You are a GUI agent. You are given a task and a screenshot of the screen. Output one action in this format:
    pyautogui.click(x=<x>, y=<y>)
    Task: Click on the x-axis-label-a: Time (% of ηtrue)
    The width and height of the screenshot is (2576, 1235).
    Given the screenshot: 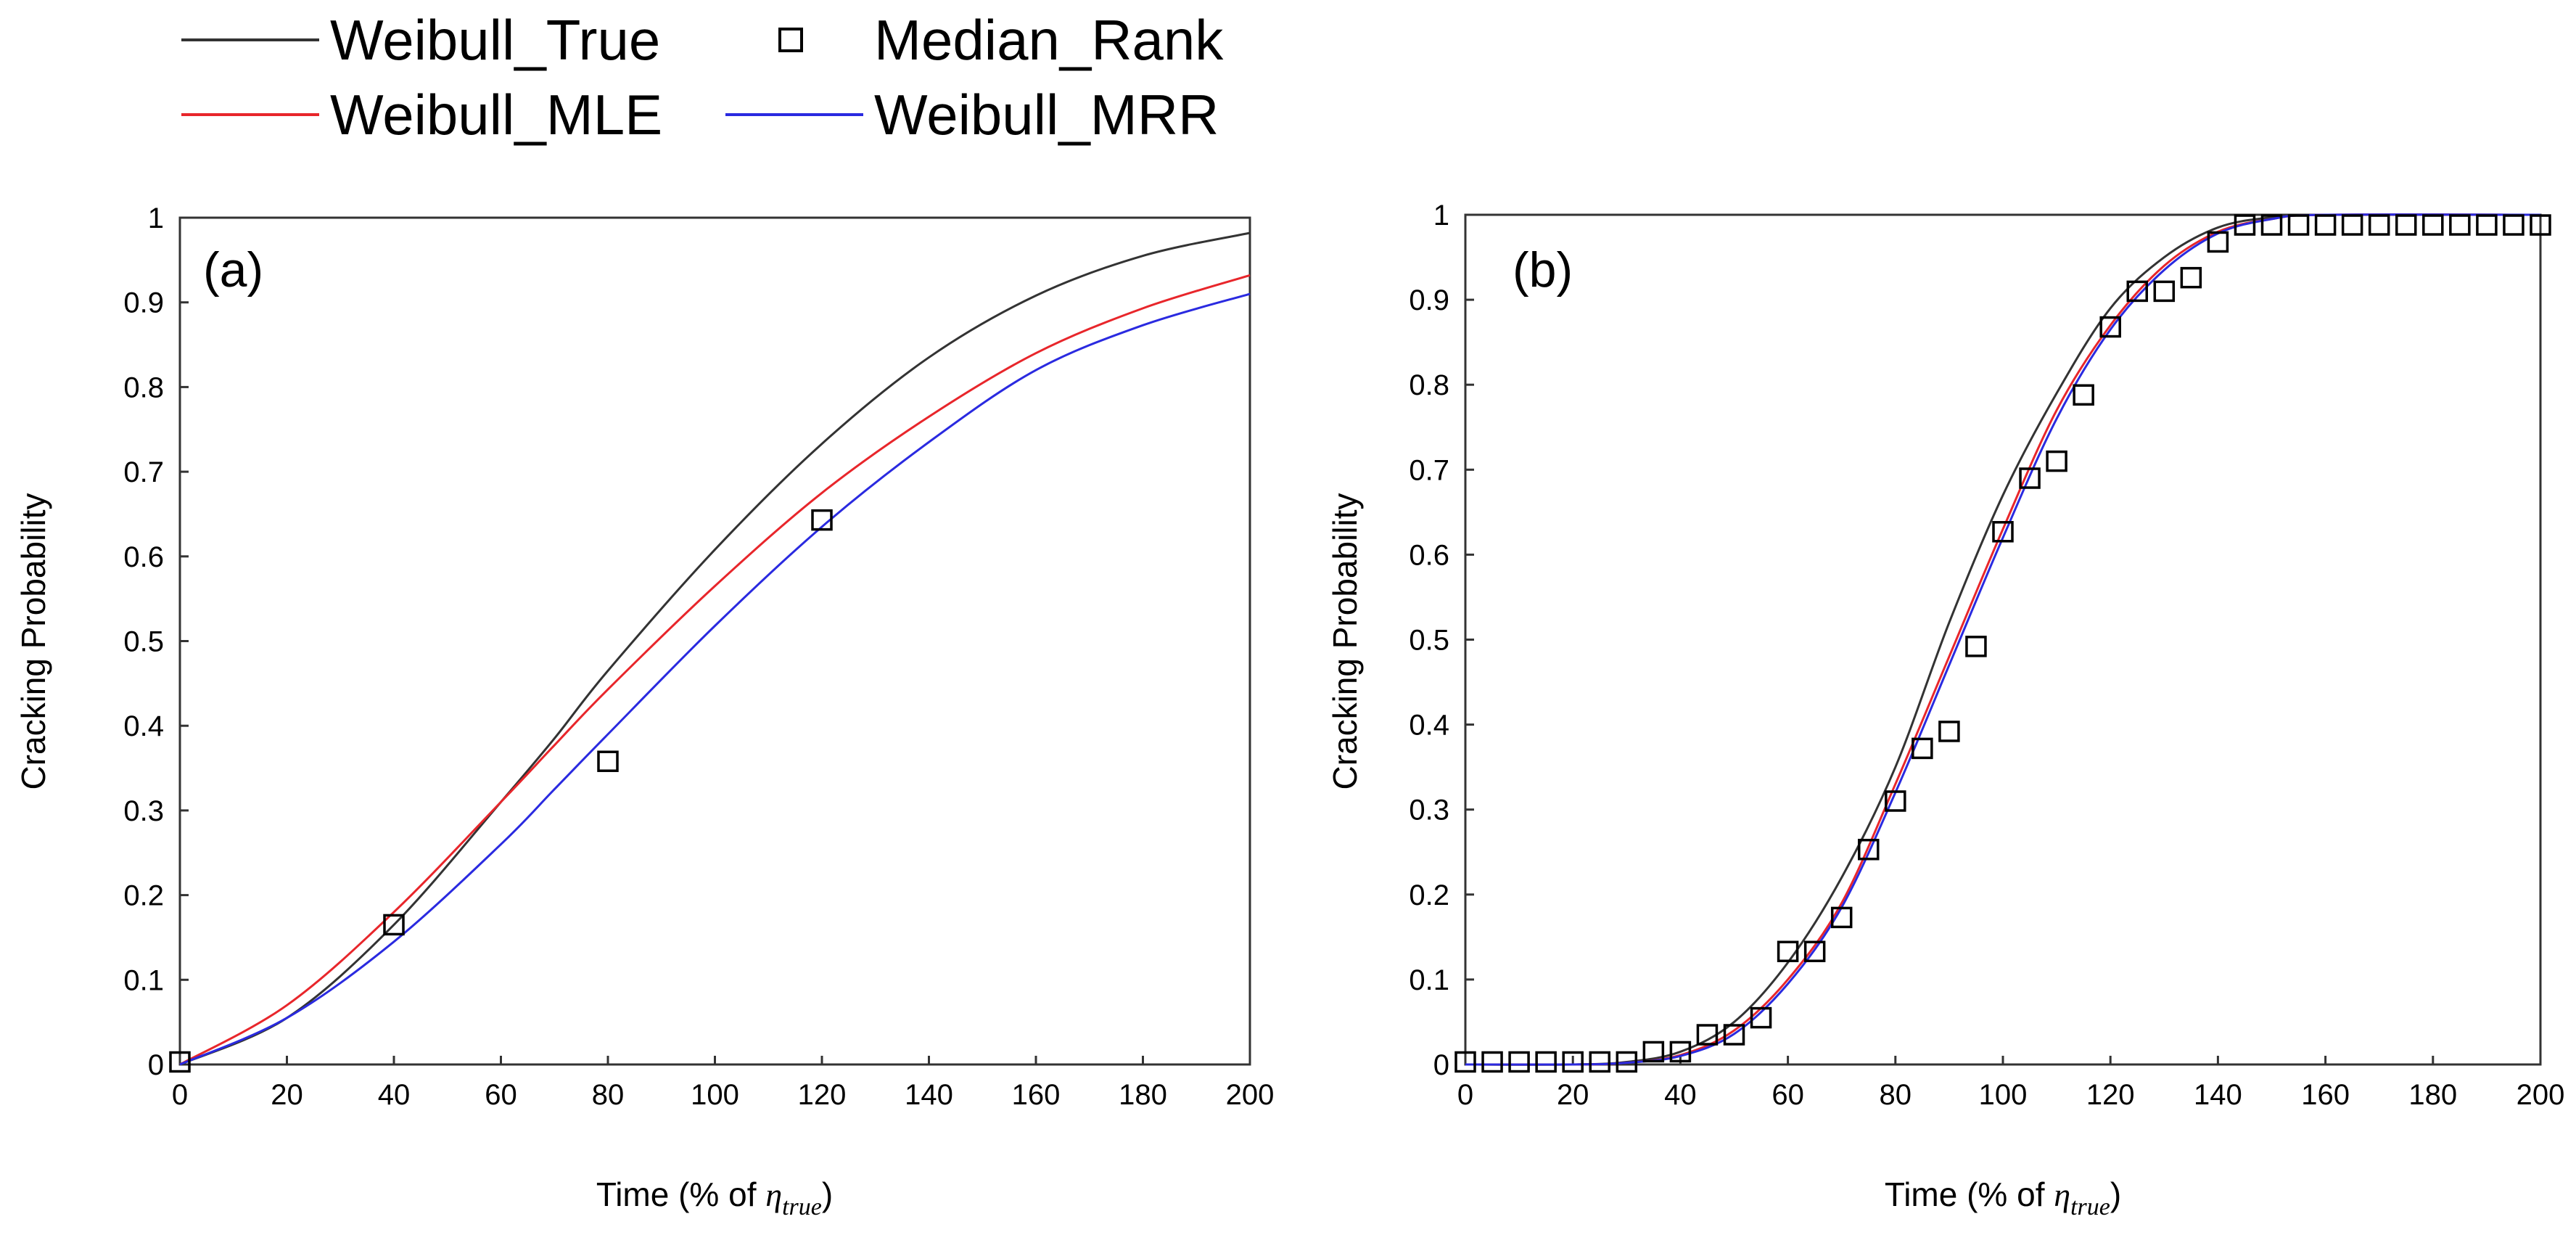 What is the action you would take?
    pyautogui.click(x=714, y=1197)
    